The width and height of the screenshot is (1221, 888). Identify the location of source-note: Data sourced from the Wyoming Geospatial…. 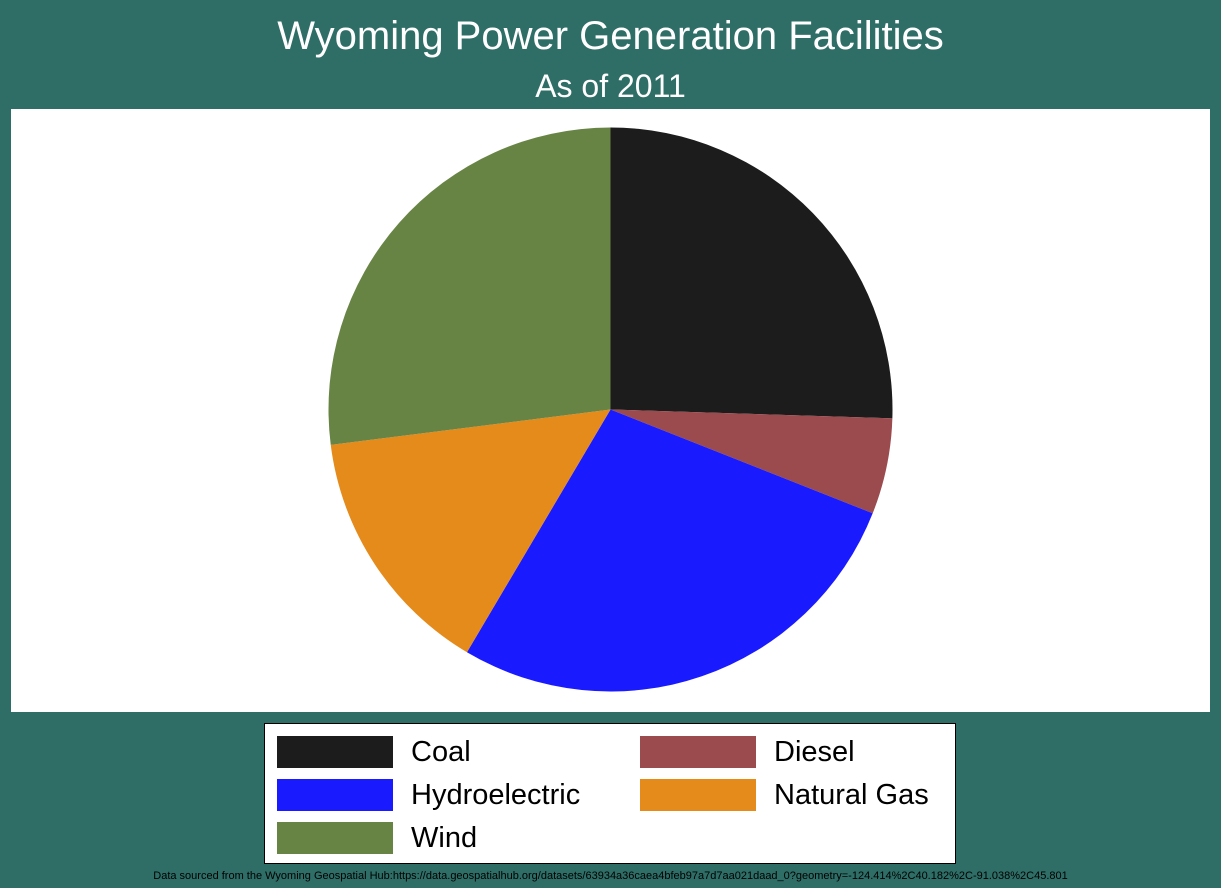
(610, 876).